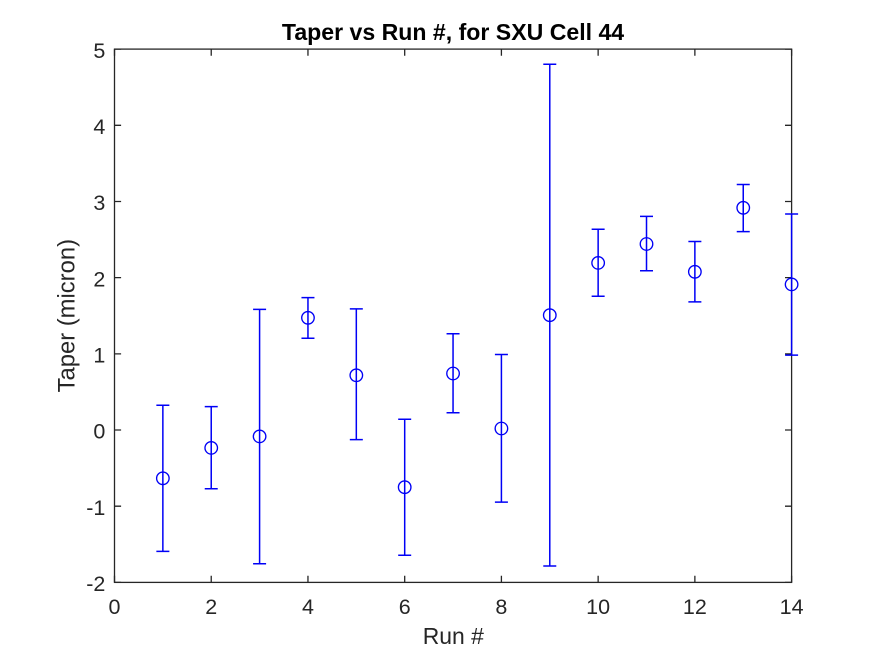  I want to click on svg-text:Taper vs Run #, for SXU Cell 4: Taper vs Run #, for SXU Cell 44, so click(453, 32).